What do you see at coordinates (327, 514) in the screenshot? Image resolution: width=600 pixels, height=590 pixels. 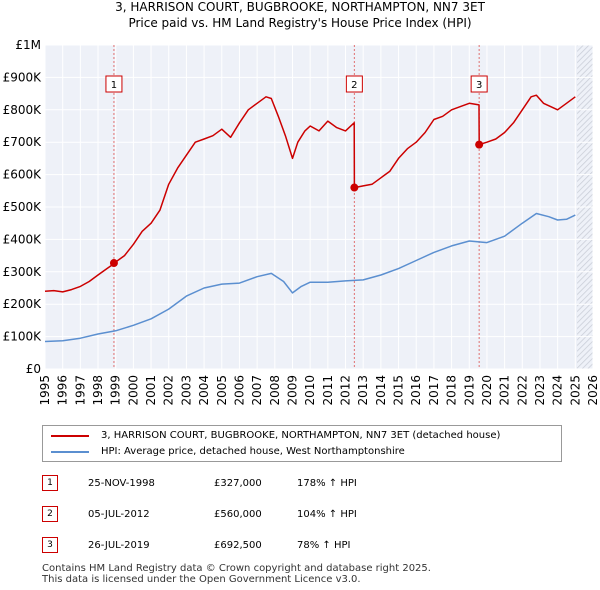 I see `transaction-hpi-change: 104% ↑ HPI` at bounding box center [327, 514].